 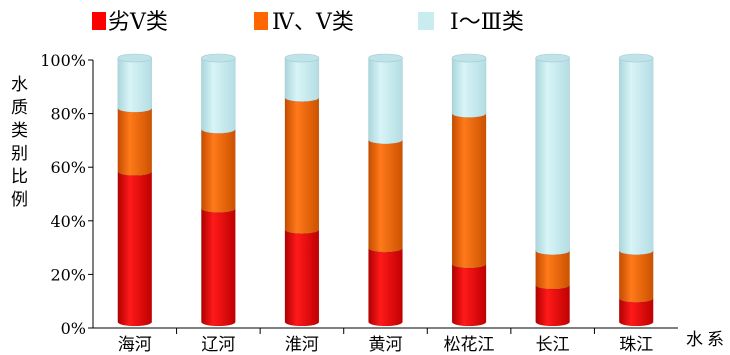 I want to click on y-tick-label: 20%, so click(x=68, y=274).